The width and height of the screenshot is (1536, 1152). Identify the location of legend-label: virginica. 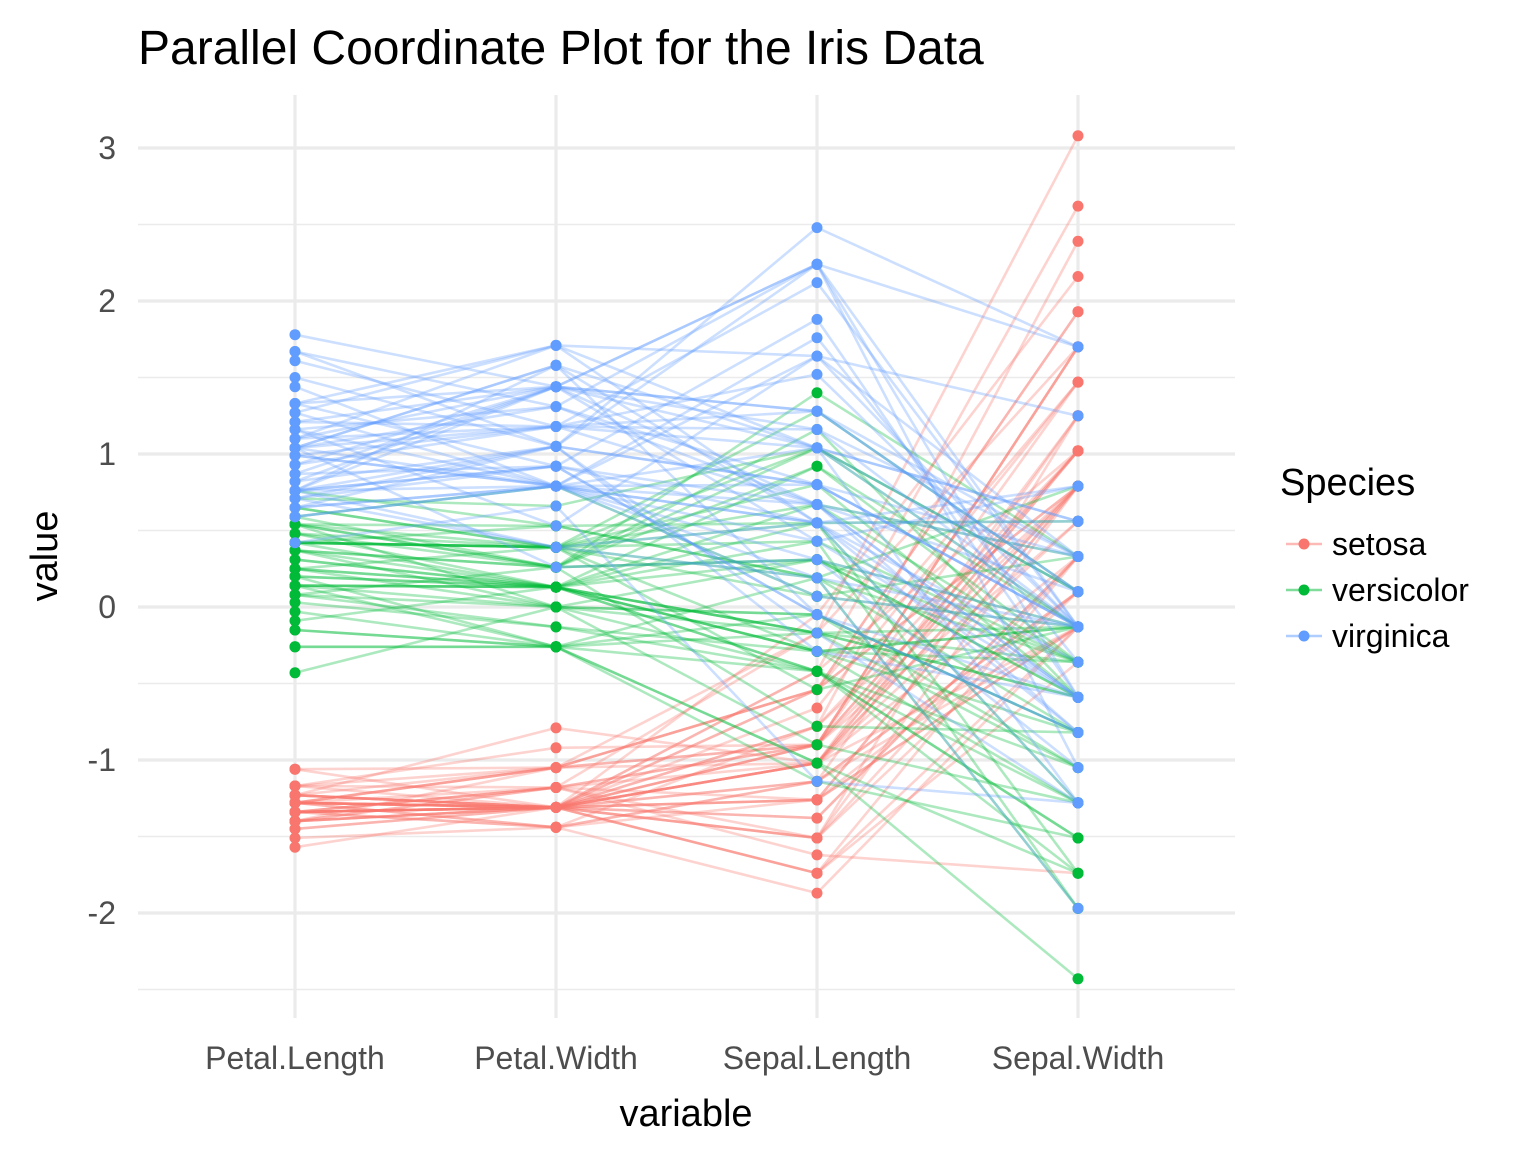
(1391, 636).